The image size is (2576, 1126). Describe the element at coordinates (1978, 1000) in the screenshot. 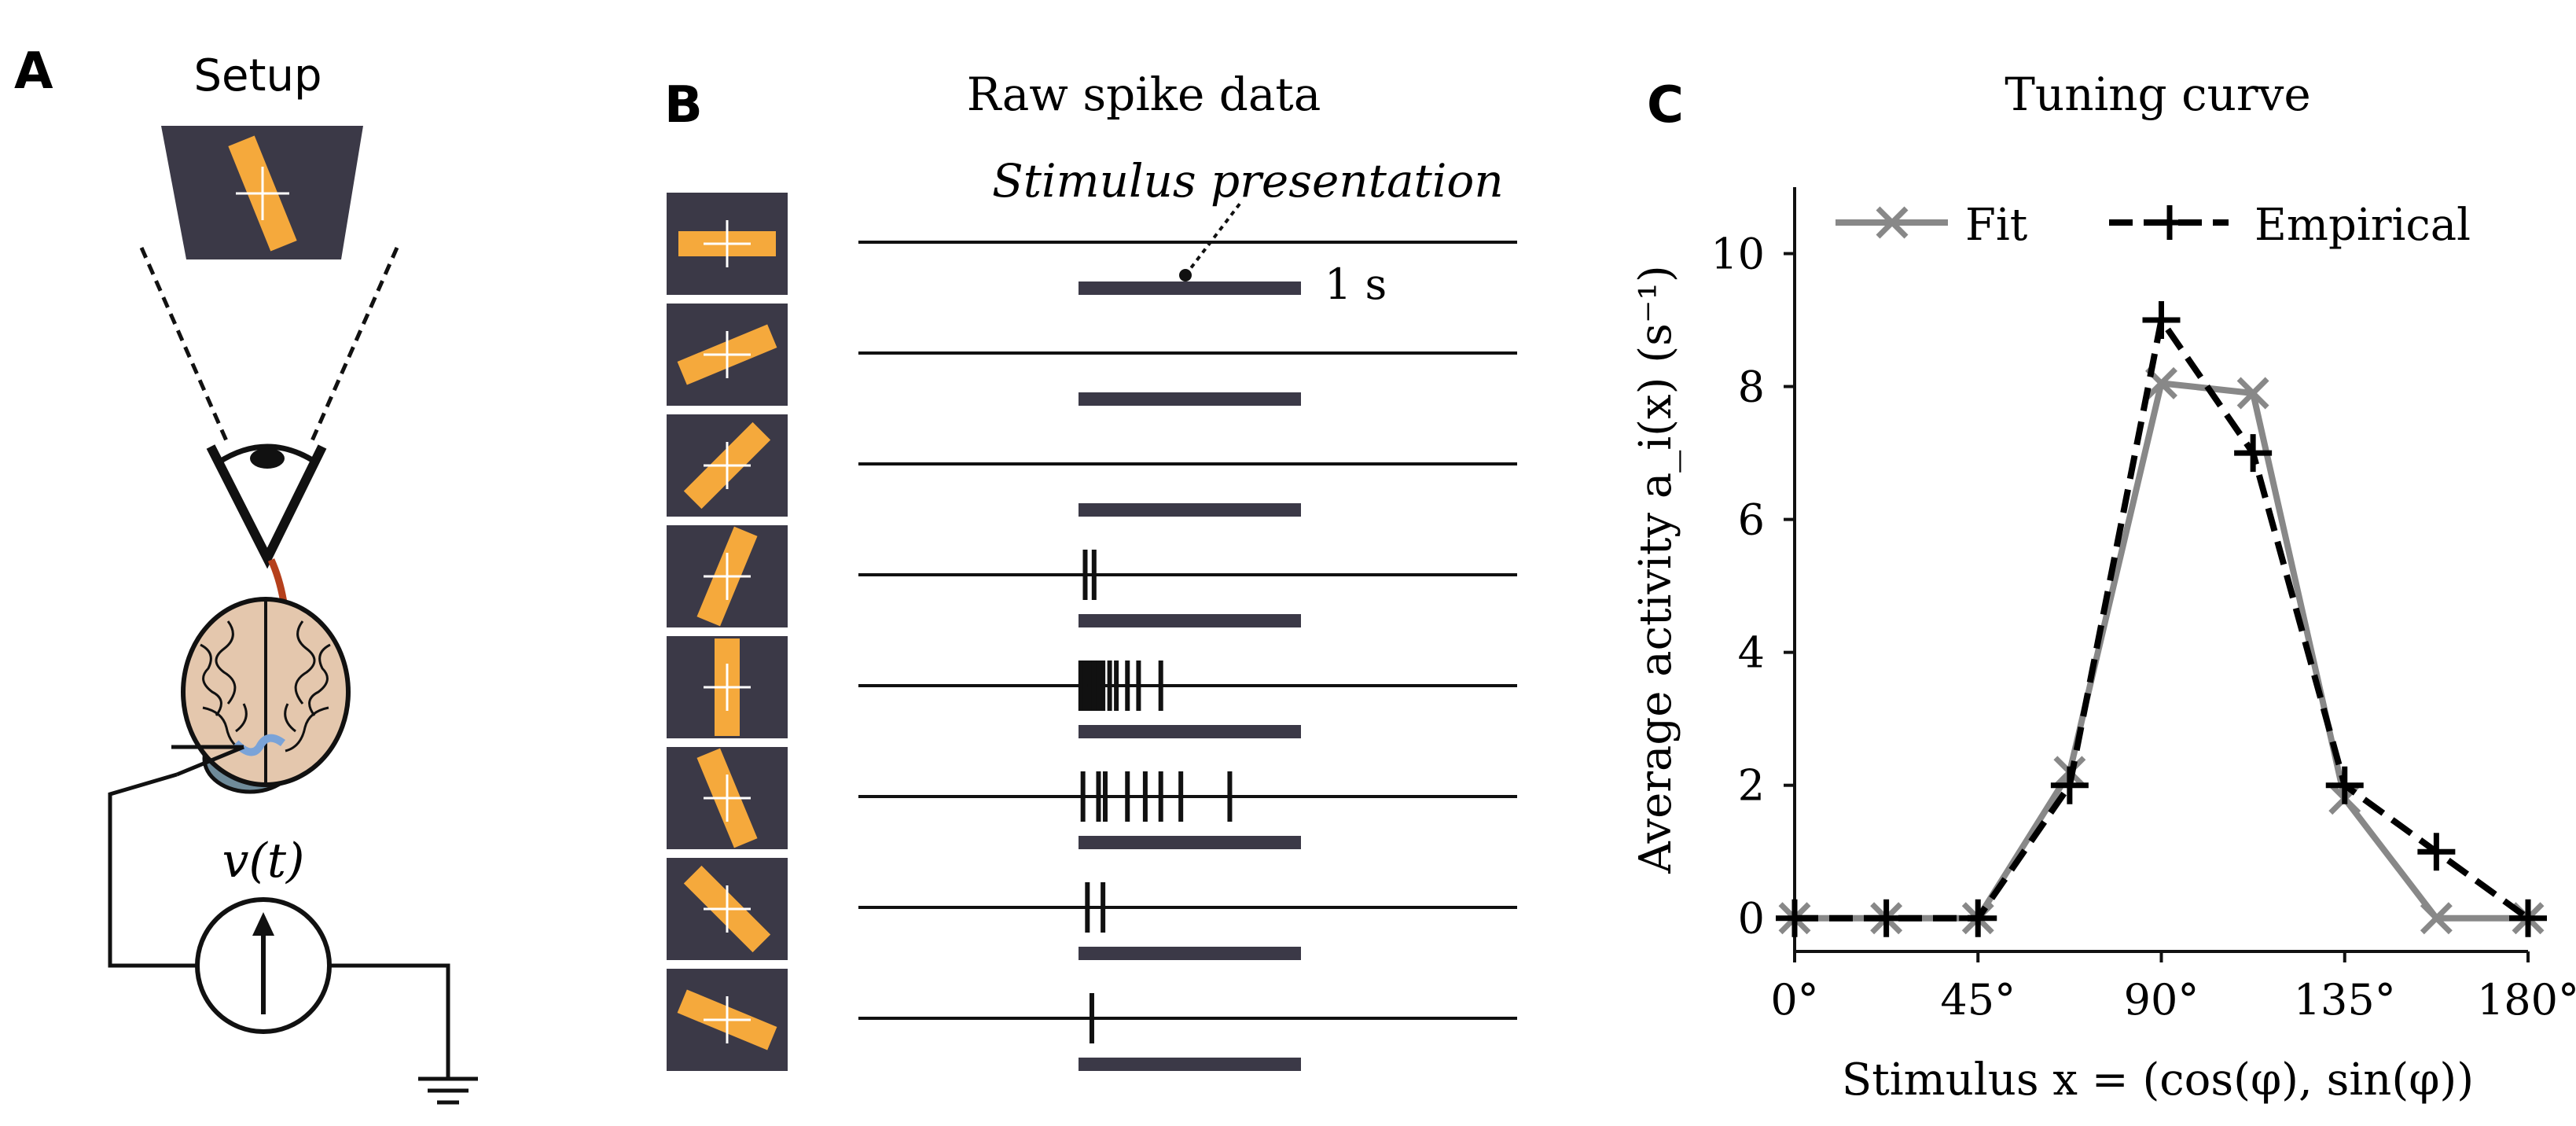

I see `x-tick-label: 45°` at that location.